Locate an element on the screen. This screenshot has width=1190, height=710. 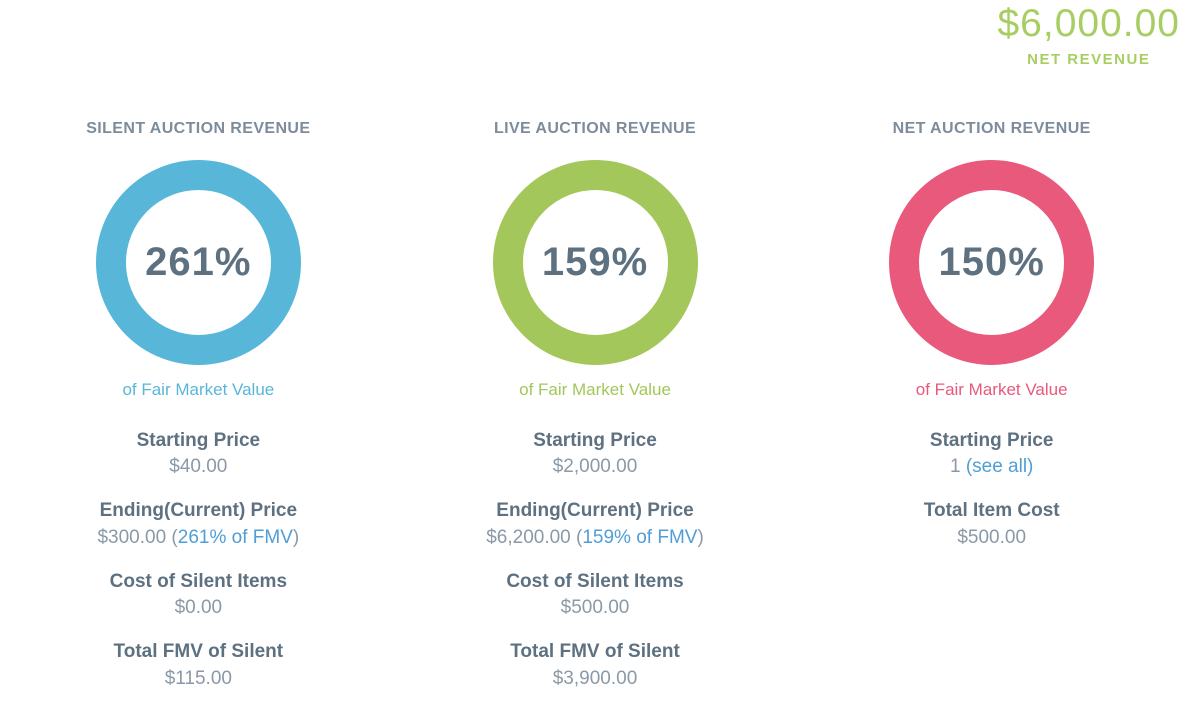
stat-value: $0.00 is located at coordinates (198, 608).